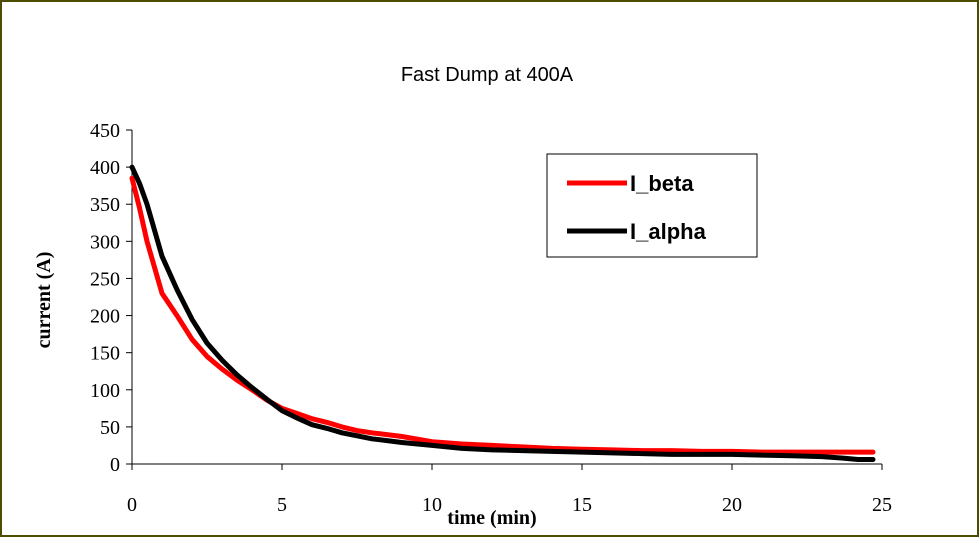 This screenshot has width=979, height=537. What do you see at coordinates (105, 242) in the screenshot?
I see `y-tick-label: 300` at bounding box center [105, 242].